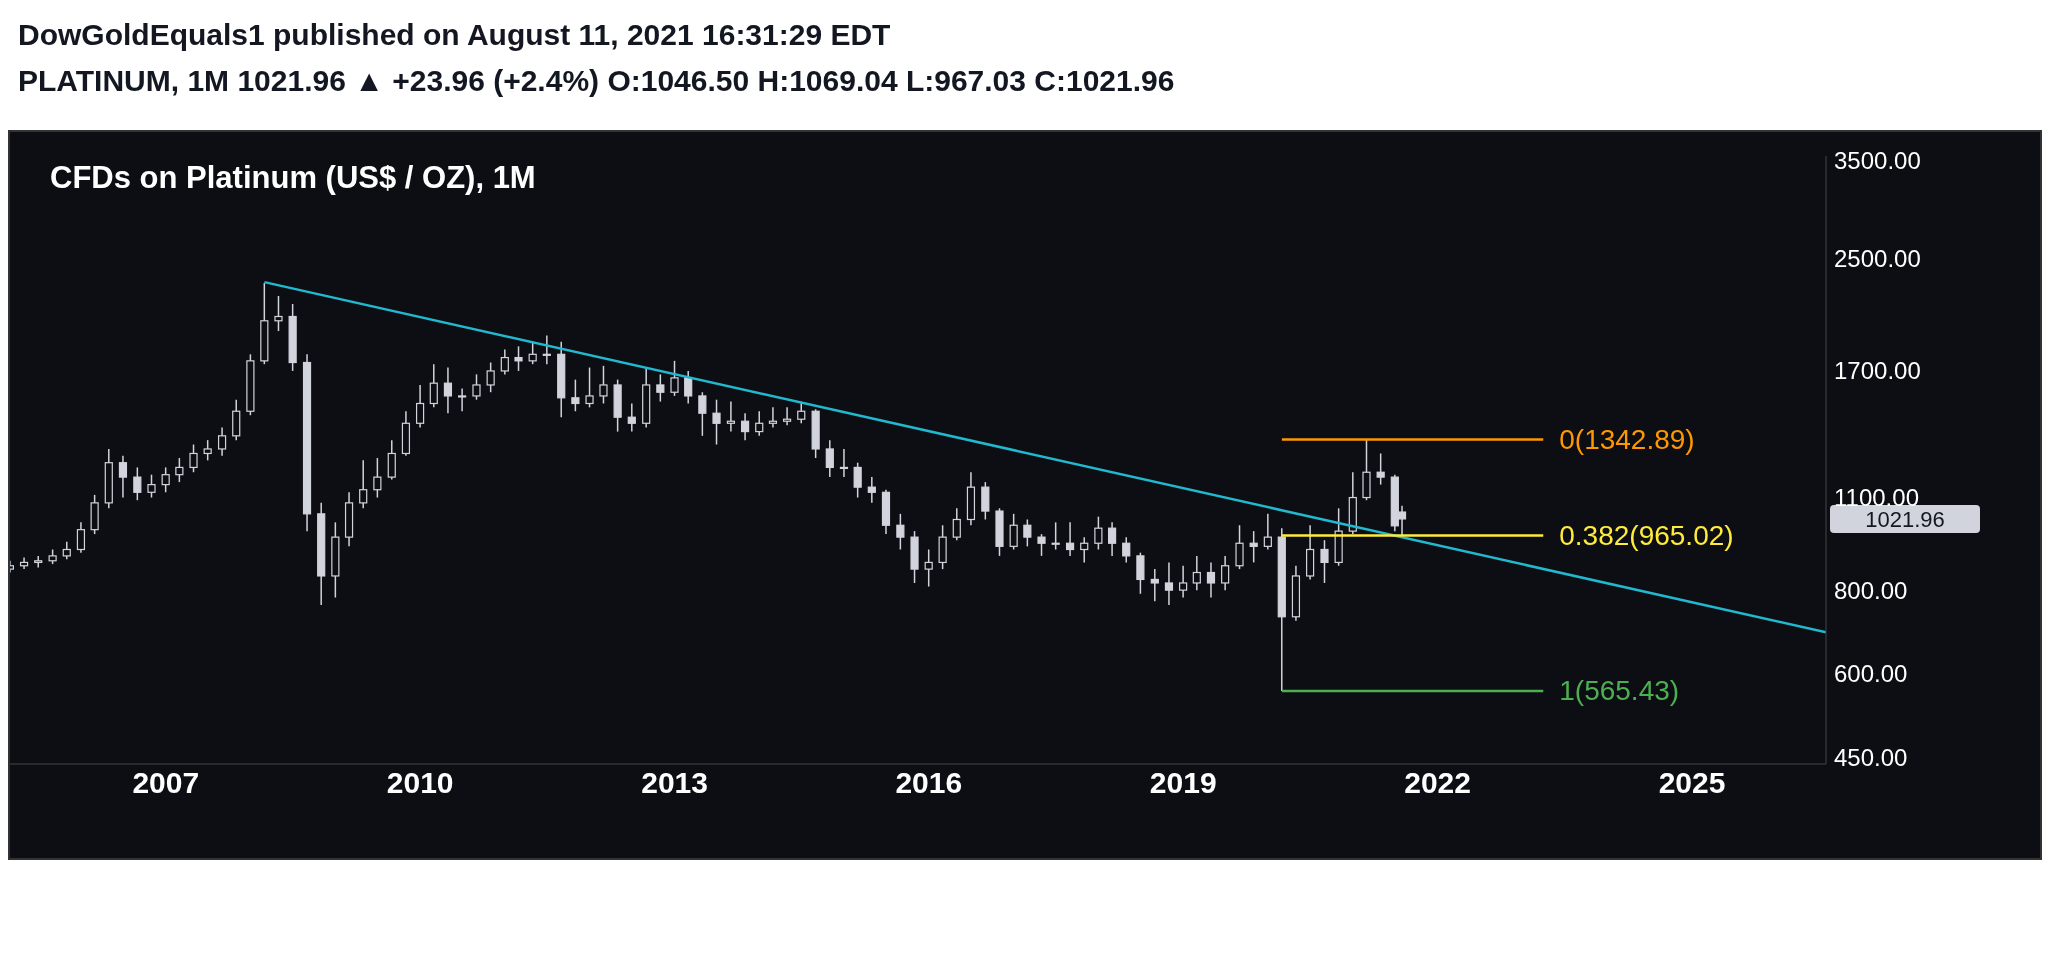 The image size is (2048, 957). Describe the element at coordinates (1619, 691) in the screenshot. I see `series-label: 1(565.43)` at that location.